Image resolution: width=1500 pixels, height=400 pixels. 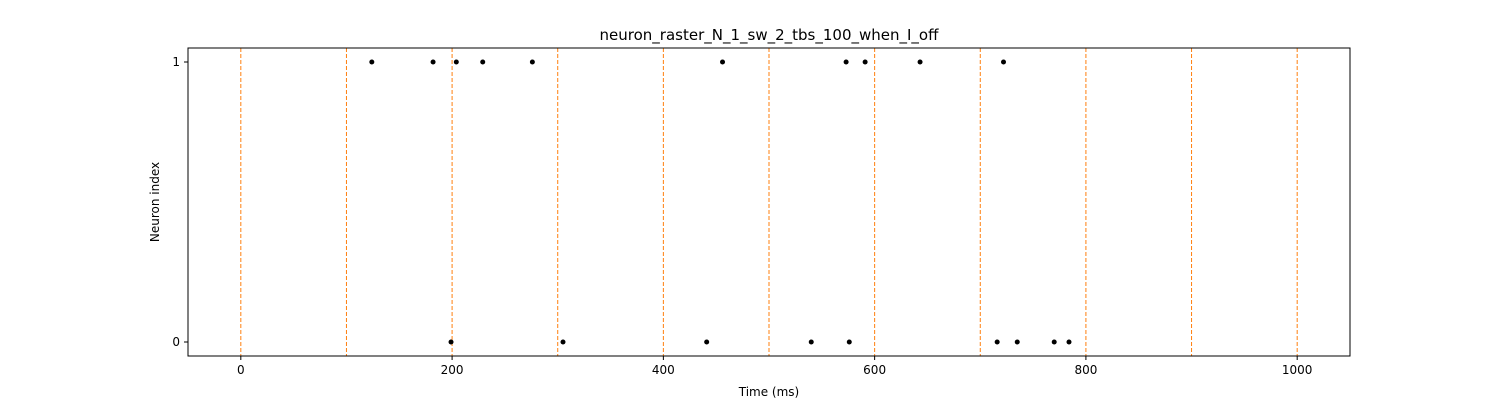 What do you see at coordinates (1297, 370) in the screenshot?
I see `x-tick-label: 1000` at bounding box center [1297, 370].